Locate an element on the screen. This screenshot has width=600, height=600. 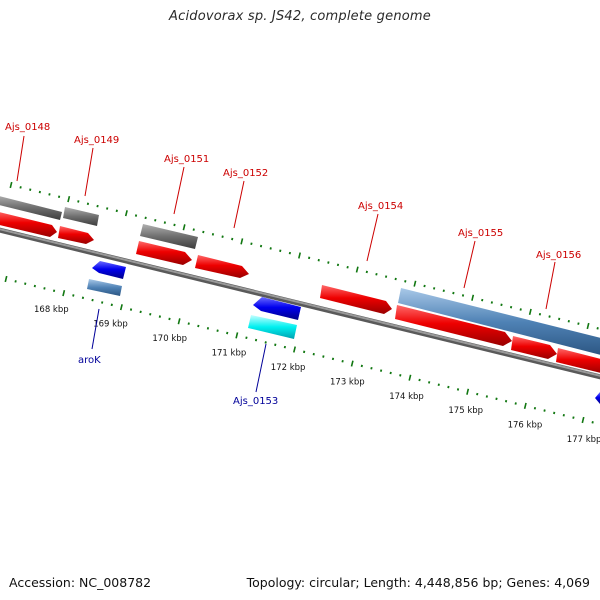
label-ajs-0151: Ajs_0151 is located at coordinates (186, 159).